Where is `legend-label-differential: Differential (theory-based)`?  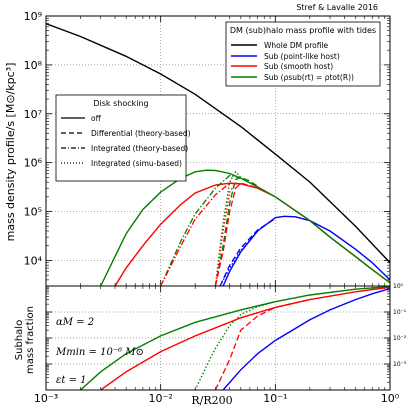
legend-label-differential: Differential (theory-based) is located at coordinates (141, 133).